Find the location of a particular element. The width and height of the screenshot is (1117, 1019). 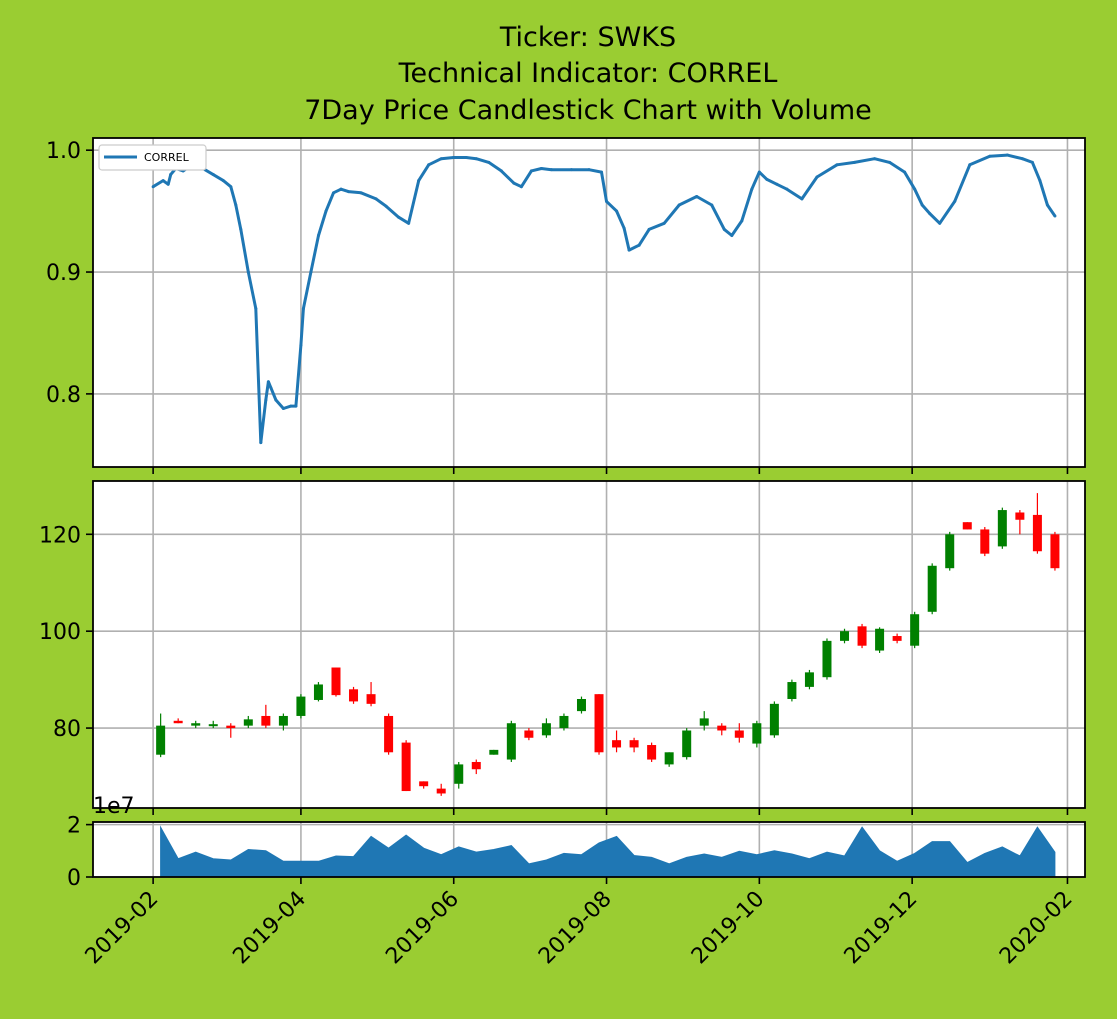

x-tick-label: 2019-12 is located at coordinates (881, 928).